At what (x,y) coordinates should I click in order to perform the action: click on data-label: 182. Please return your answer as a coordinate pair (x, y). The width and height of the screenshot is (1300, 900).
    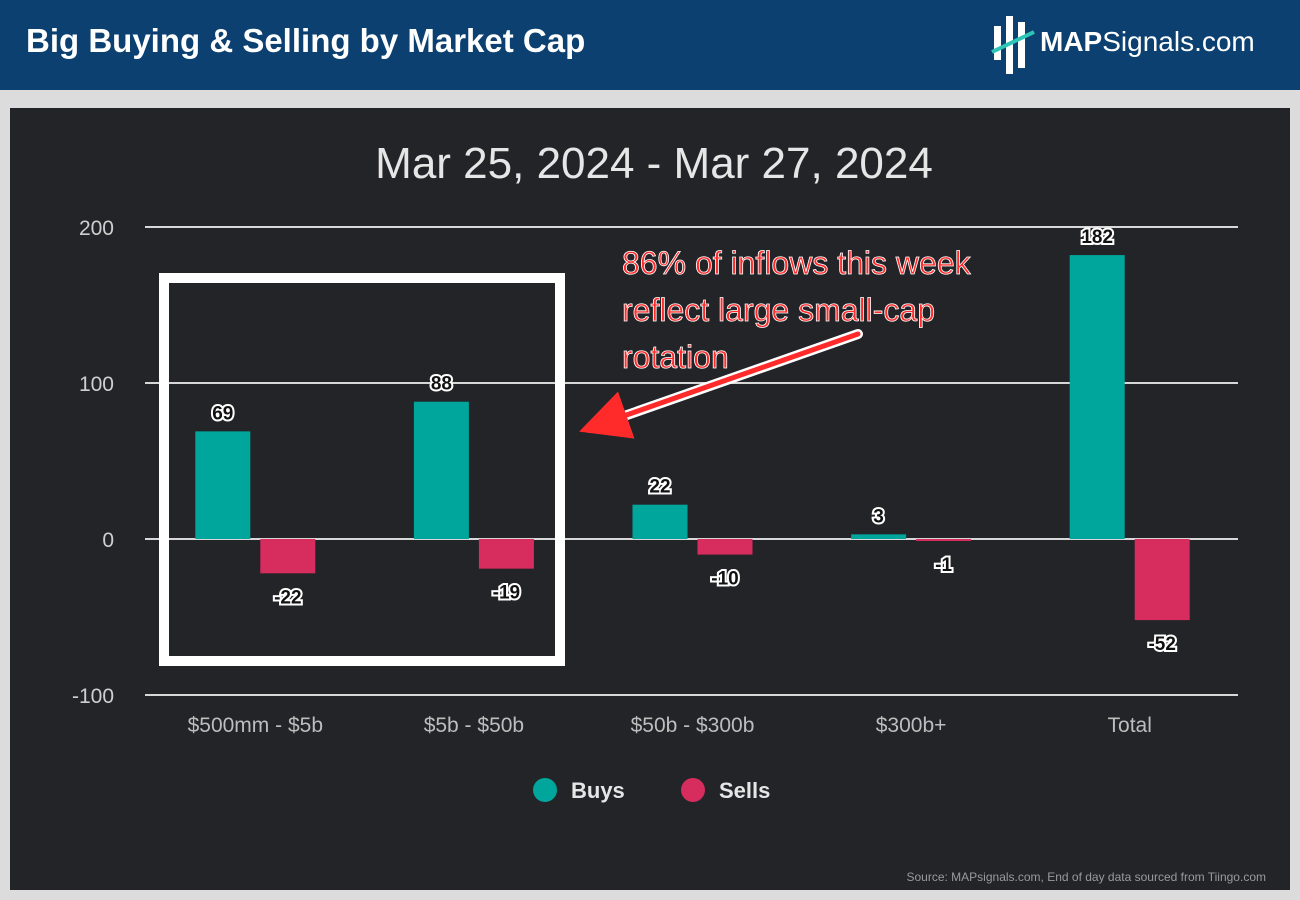
    Looking at the image, I should click on (1097, 237).